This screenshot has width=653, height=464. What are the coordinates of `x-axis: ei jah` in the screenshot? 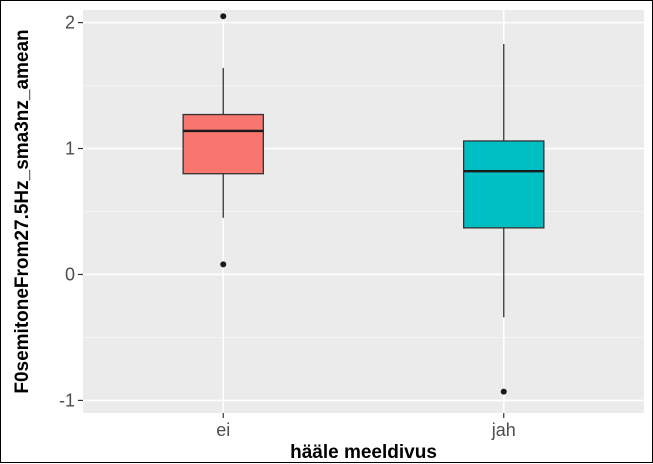 It's located at (366, 426).